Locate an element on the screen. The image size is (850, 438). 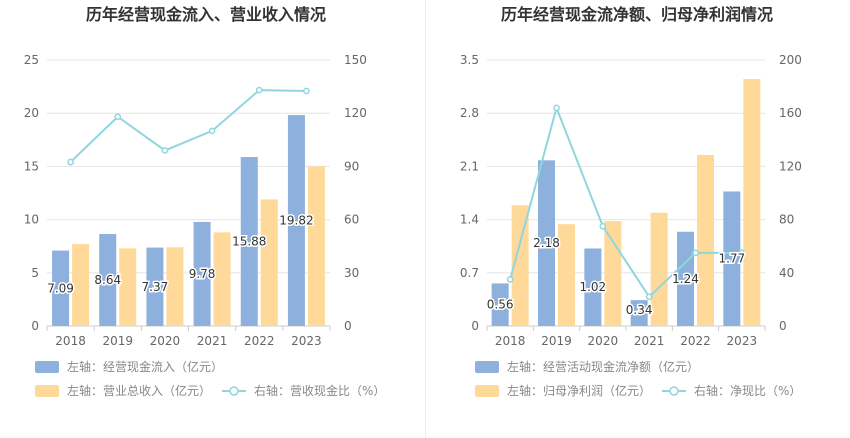
legend-label: 右轴：净现比（%） is located at coordinates (747, 390).